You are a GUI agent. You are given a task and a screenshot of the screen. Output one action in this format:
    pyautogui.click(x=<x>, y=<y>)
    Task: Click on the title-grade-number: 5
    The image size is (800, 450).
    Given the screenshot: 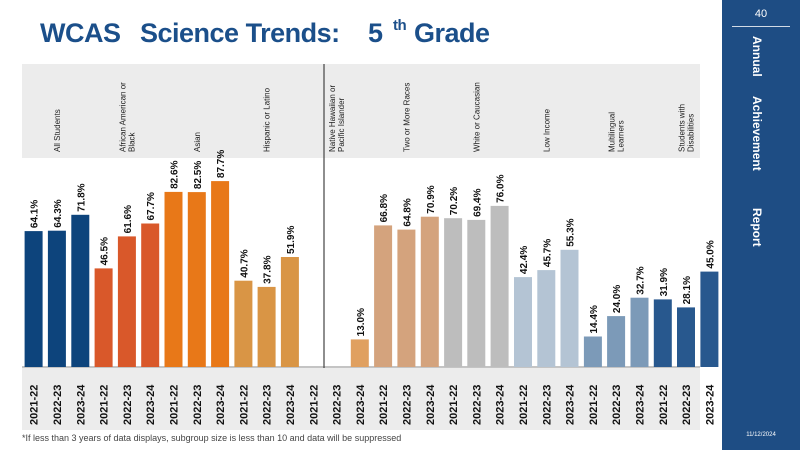 What is the action you would take?
    pyautogui.click(x=375, y=33)
    